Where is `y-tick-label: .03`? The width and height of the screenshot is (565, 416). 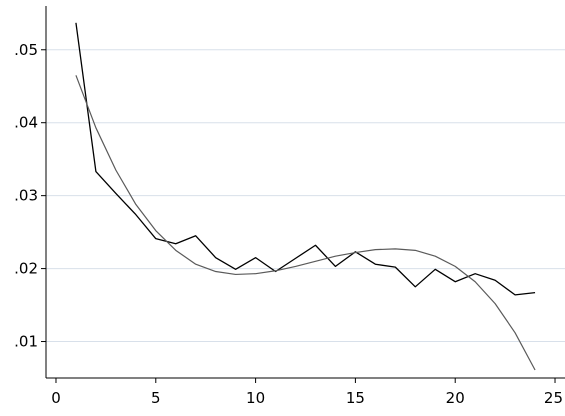
y-tick-label: .03 is located at coordinates (26, 196).